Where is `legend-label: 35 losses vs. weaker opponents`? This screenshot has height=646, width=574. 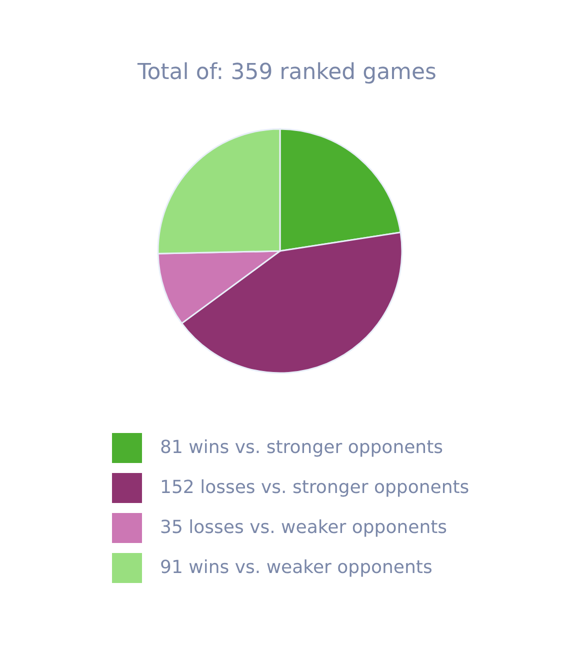 legend-label: 35 losses vs. weaker opponents is located at coordinates (304, 527).